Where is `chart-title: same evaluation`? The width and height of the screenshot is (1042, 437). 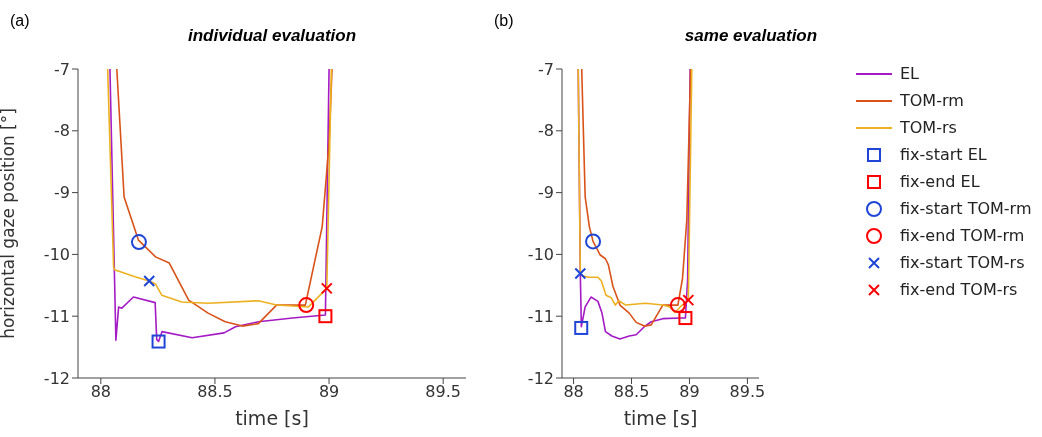
chart-title: same evaluation is located at coordinates (751, 36).